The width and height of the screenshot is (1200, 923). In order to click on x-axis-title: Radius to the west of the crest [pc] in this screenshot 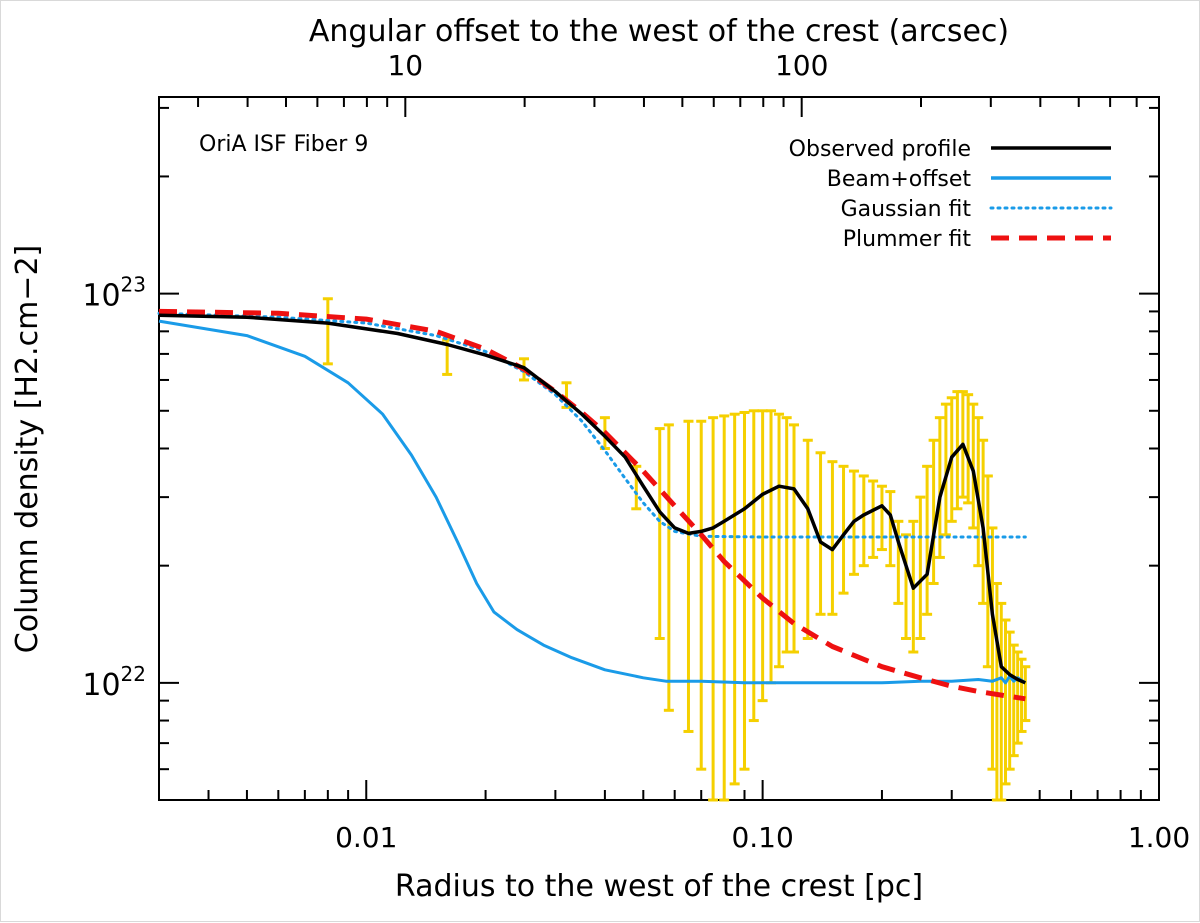, I will do `click(659, 886)`.